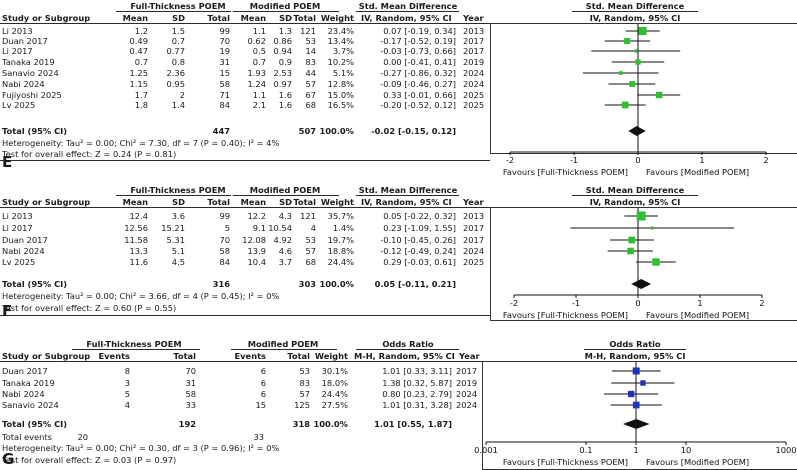 The width and height of the screenshot is (797, 470). What do you see at coordinates (340, 262) in the screenshot?
I see `weight: 24.4%` at bounding box center [340, 262].